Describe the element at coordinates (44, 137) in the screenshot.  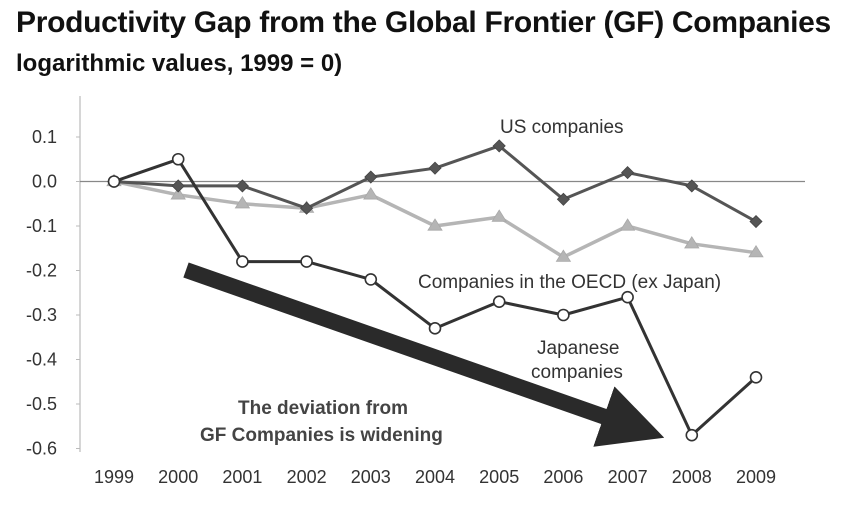
I see `y-tick-label: 0.1` at that location.